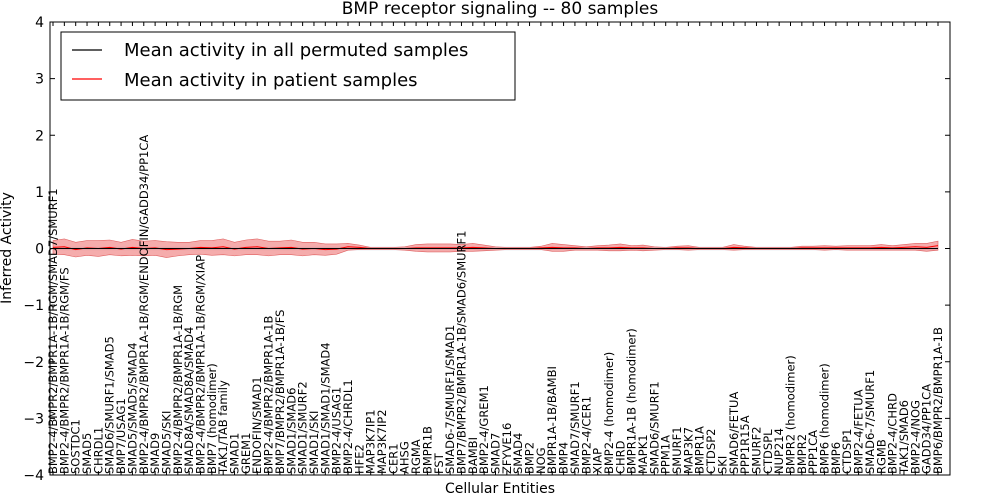 This screenshot has height=500, width=1000. I want to click on x-tick-label: BMP6/BMPR2/BMPR1A-1B, so click(938, 400).